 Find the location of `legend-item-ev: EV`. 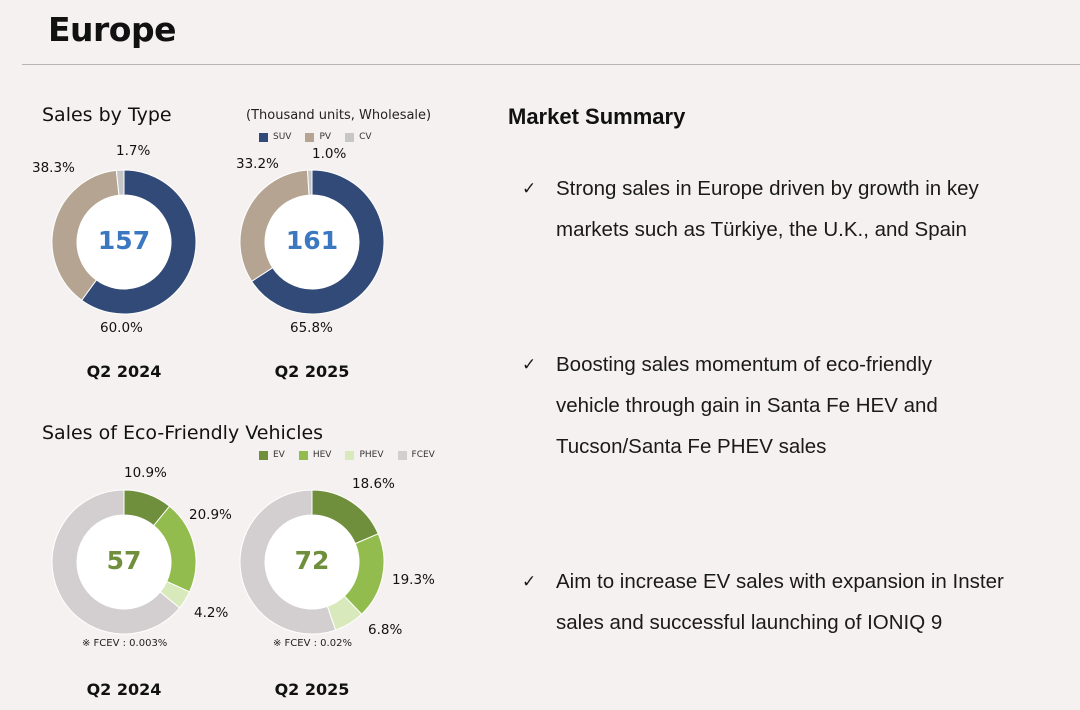

legend-item-ev: EV is located at coordinates (272, 455).